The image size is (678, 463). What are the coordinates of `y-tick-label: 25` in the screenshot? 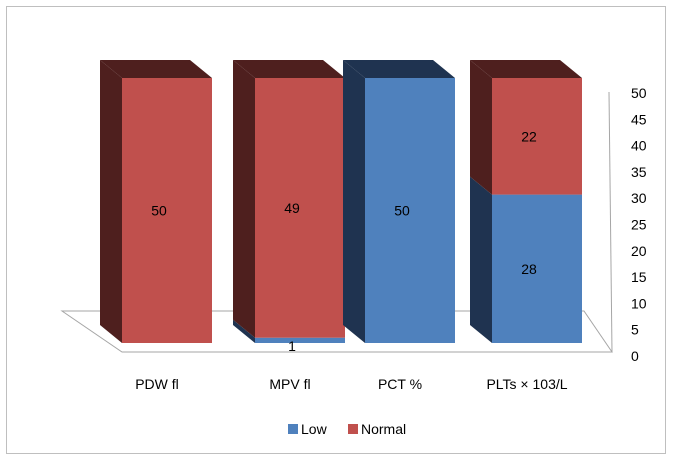 It's located at (639, 225).